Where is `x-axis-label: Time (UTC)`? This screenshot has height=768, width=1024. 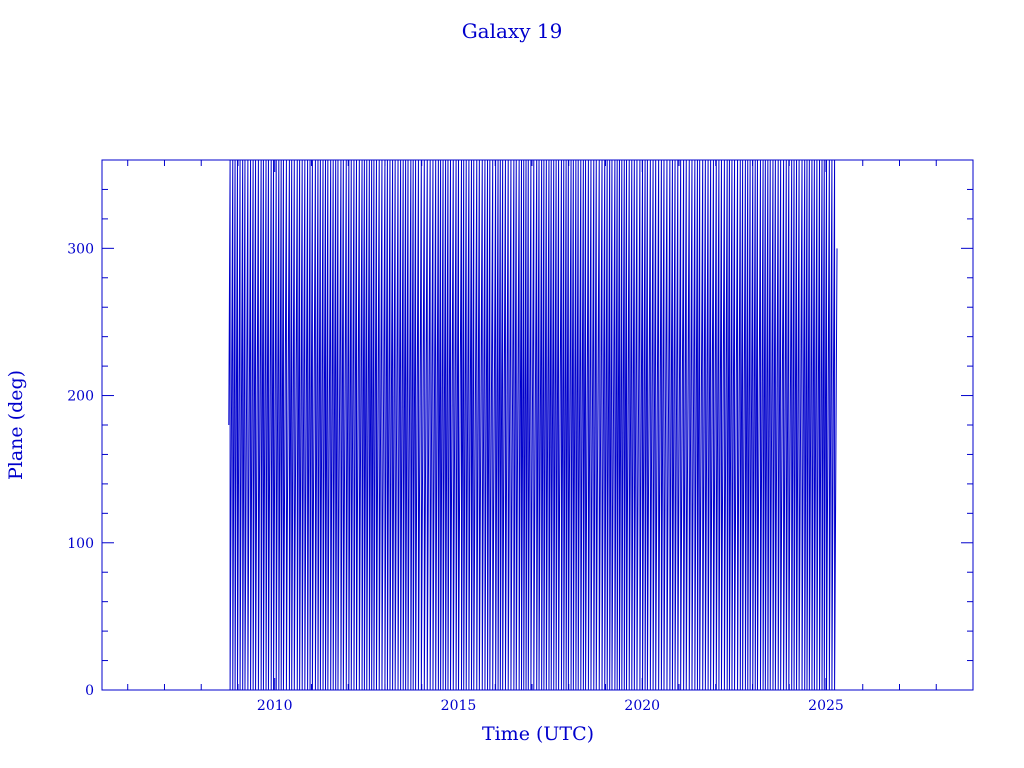
x-axis-label: Time (UTC) is located at coordinates (538, 734).